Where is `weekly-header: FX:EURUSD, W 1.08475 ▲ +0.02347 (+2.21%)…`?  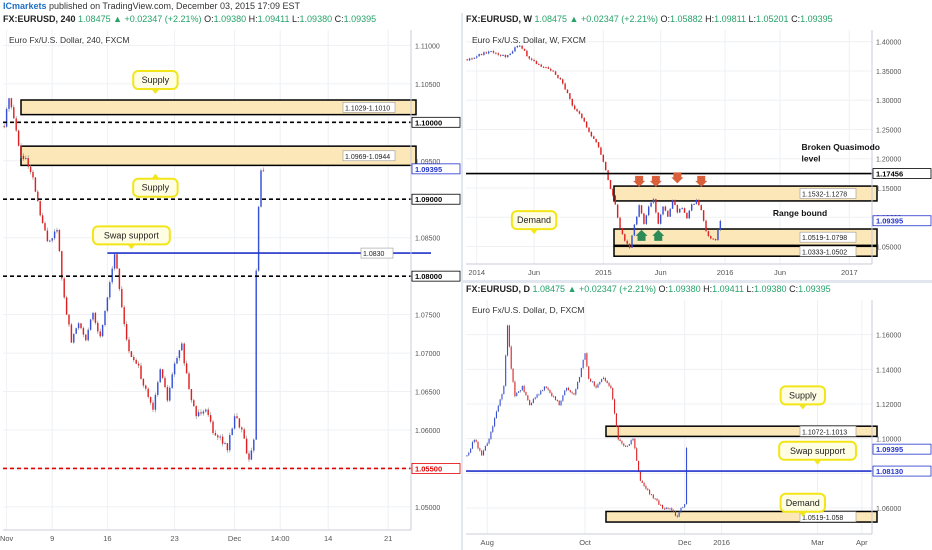 weekly-header: FX:EURUSD, W 1.08475 ▲ +0.02347 (+2.21%)… is located at coordinates (697, 19).